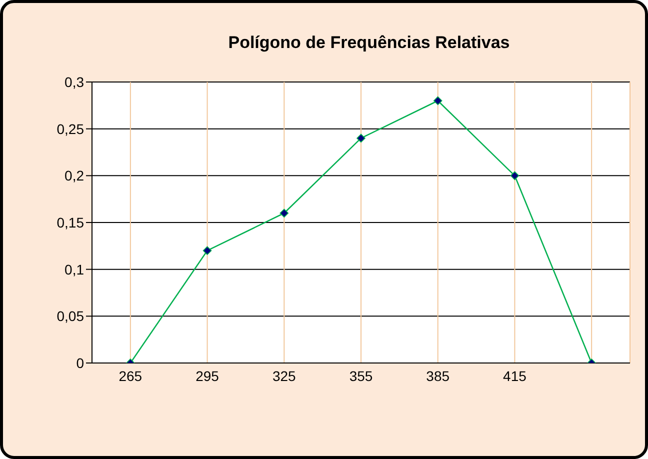 The width and height of the screenshot is (648, 459). Describe the element at coordinates (74, 82) in the screenshot. I see `y-tick-label: 0,3` at that location.